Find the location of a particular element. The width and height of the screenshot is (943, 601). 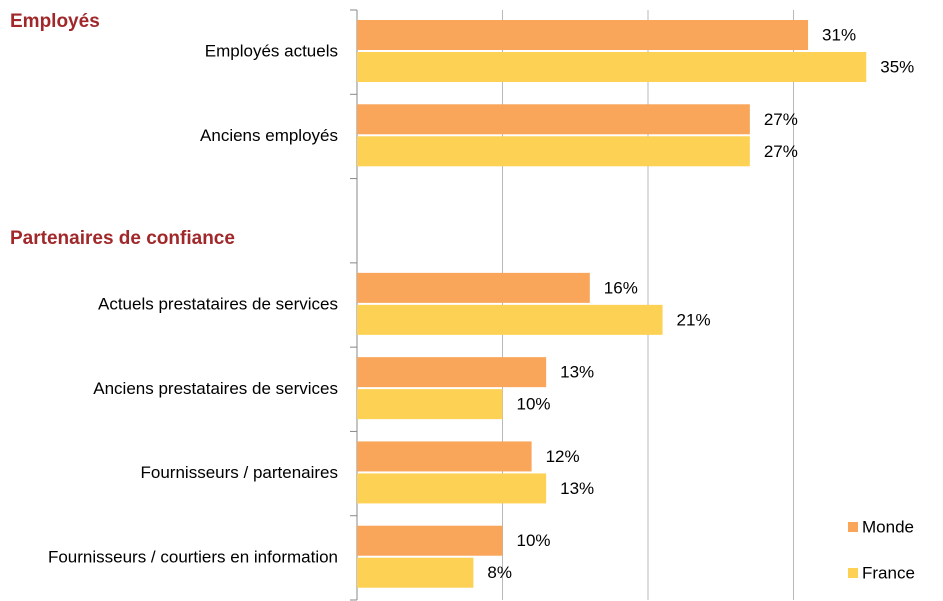

legend-label: Monde is located at coordinates (888, 526).